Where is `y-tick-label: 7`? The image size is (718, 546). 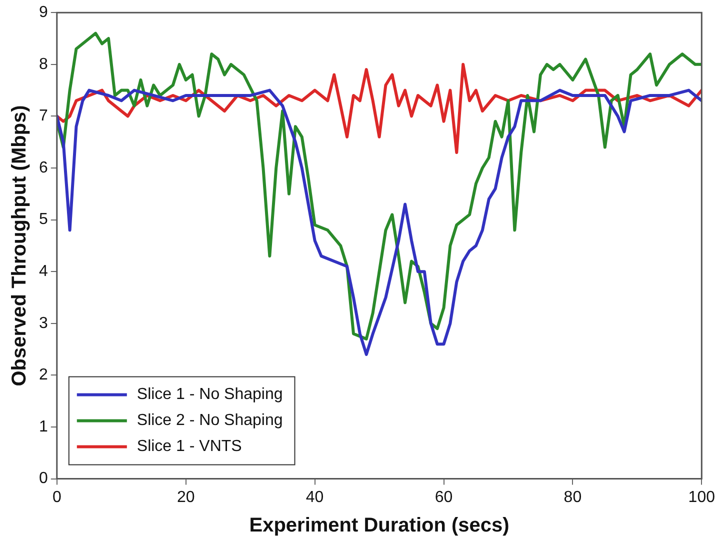
y-tick-label: 7 is located at coordinates (43, 116).